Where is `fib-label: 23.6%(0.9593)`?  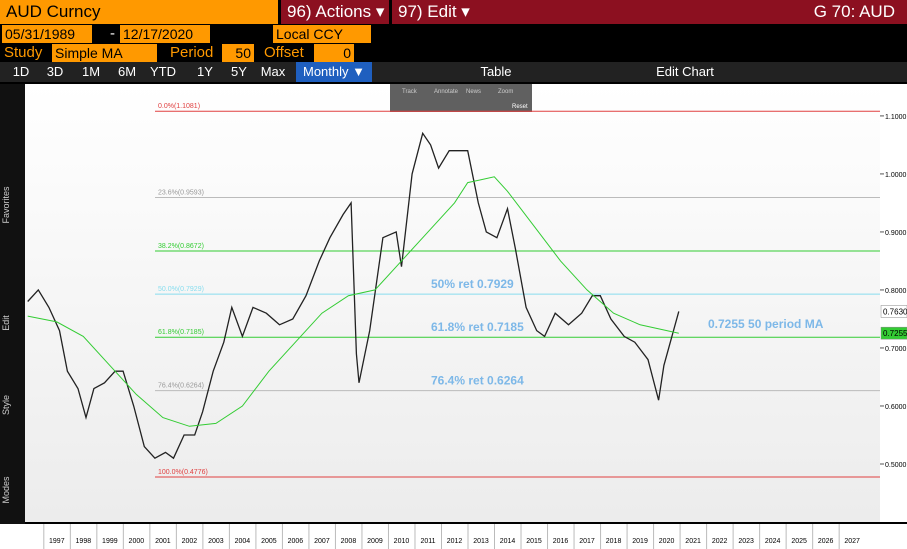
fib-label: 23.6%(0.9593) is located at coordinates (181, 193).